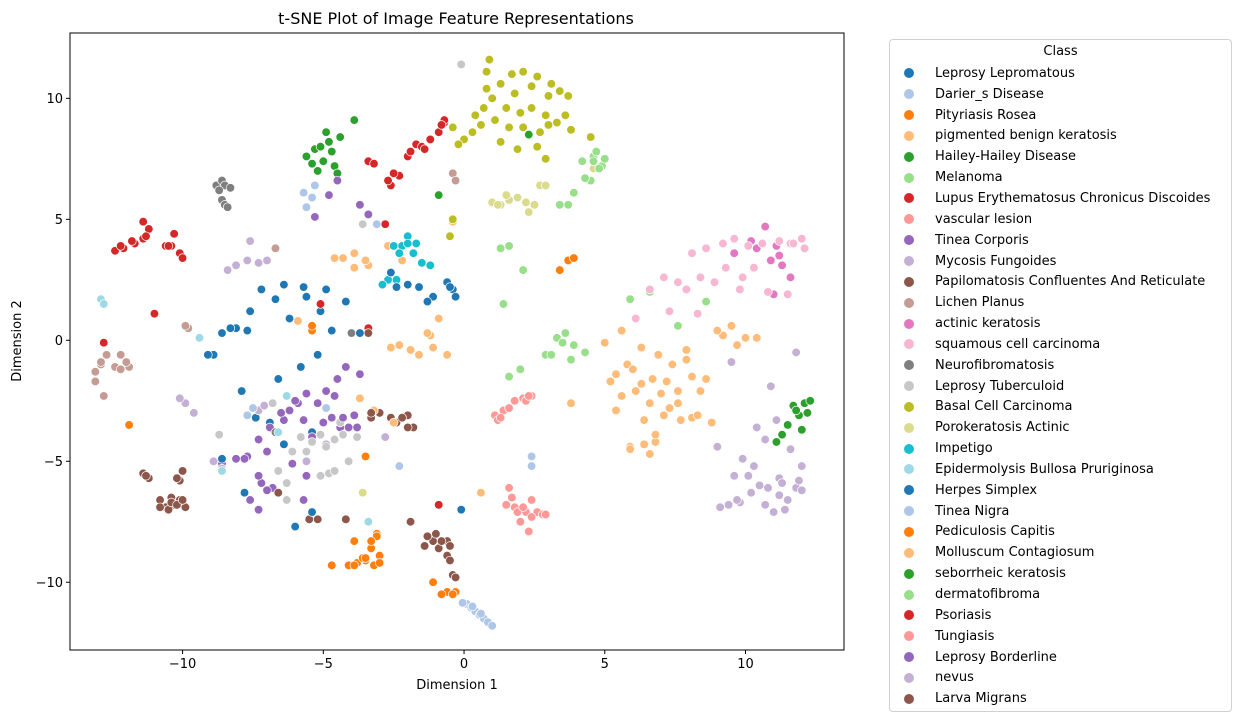 Image resolution: width=1242 pixels, height=723 pixels. I want to click on legend-title: Class, so click(1060, 51).